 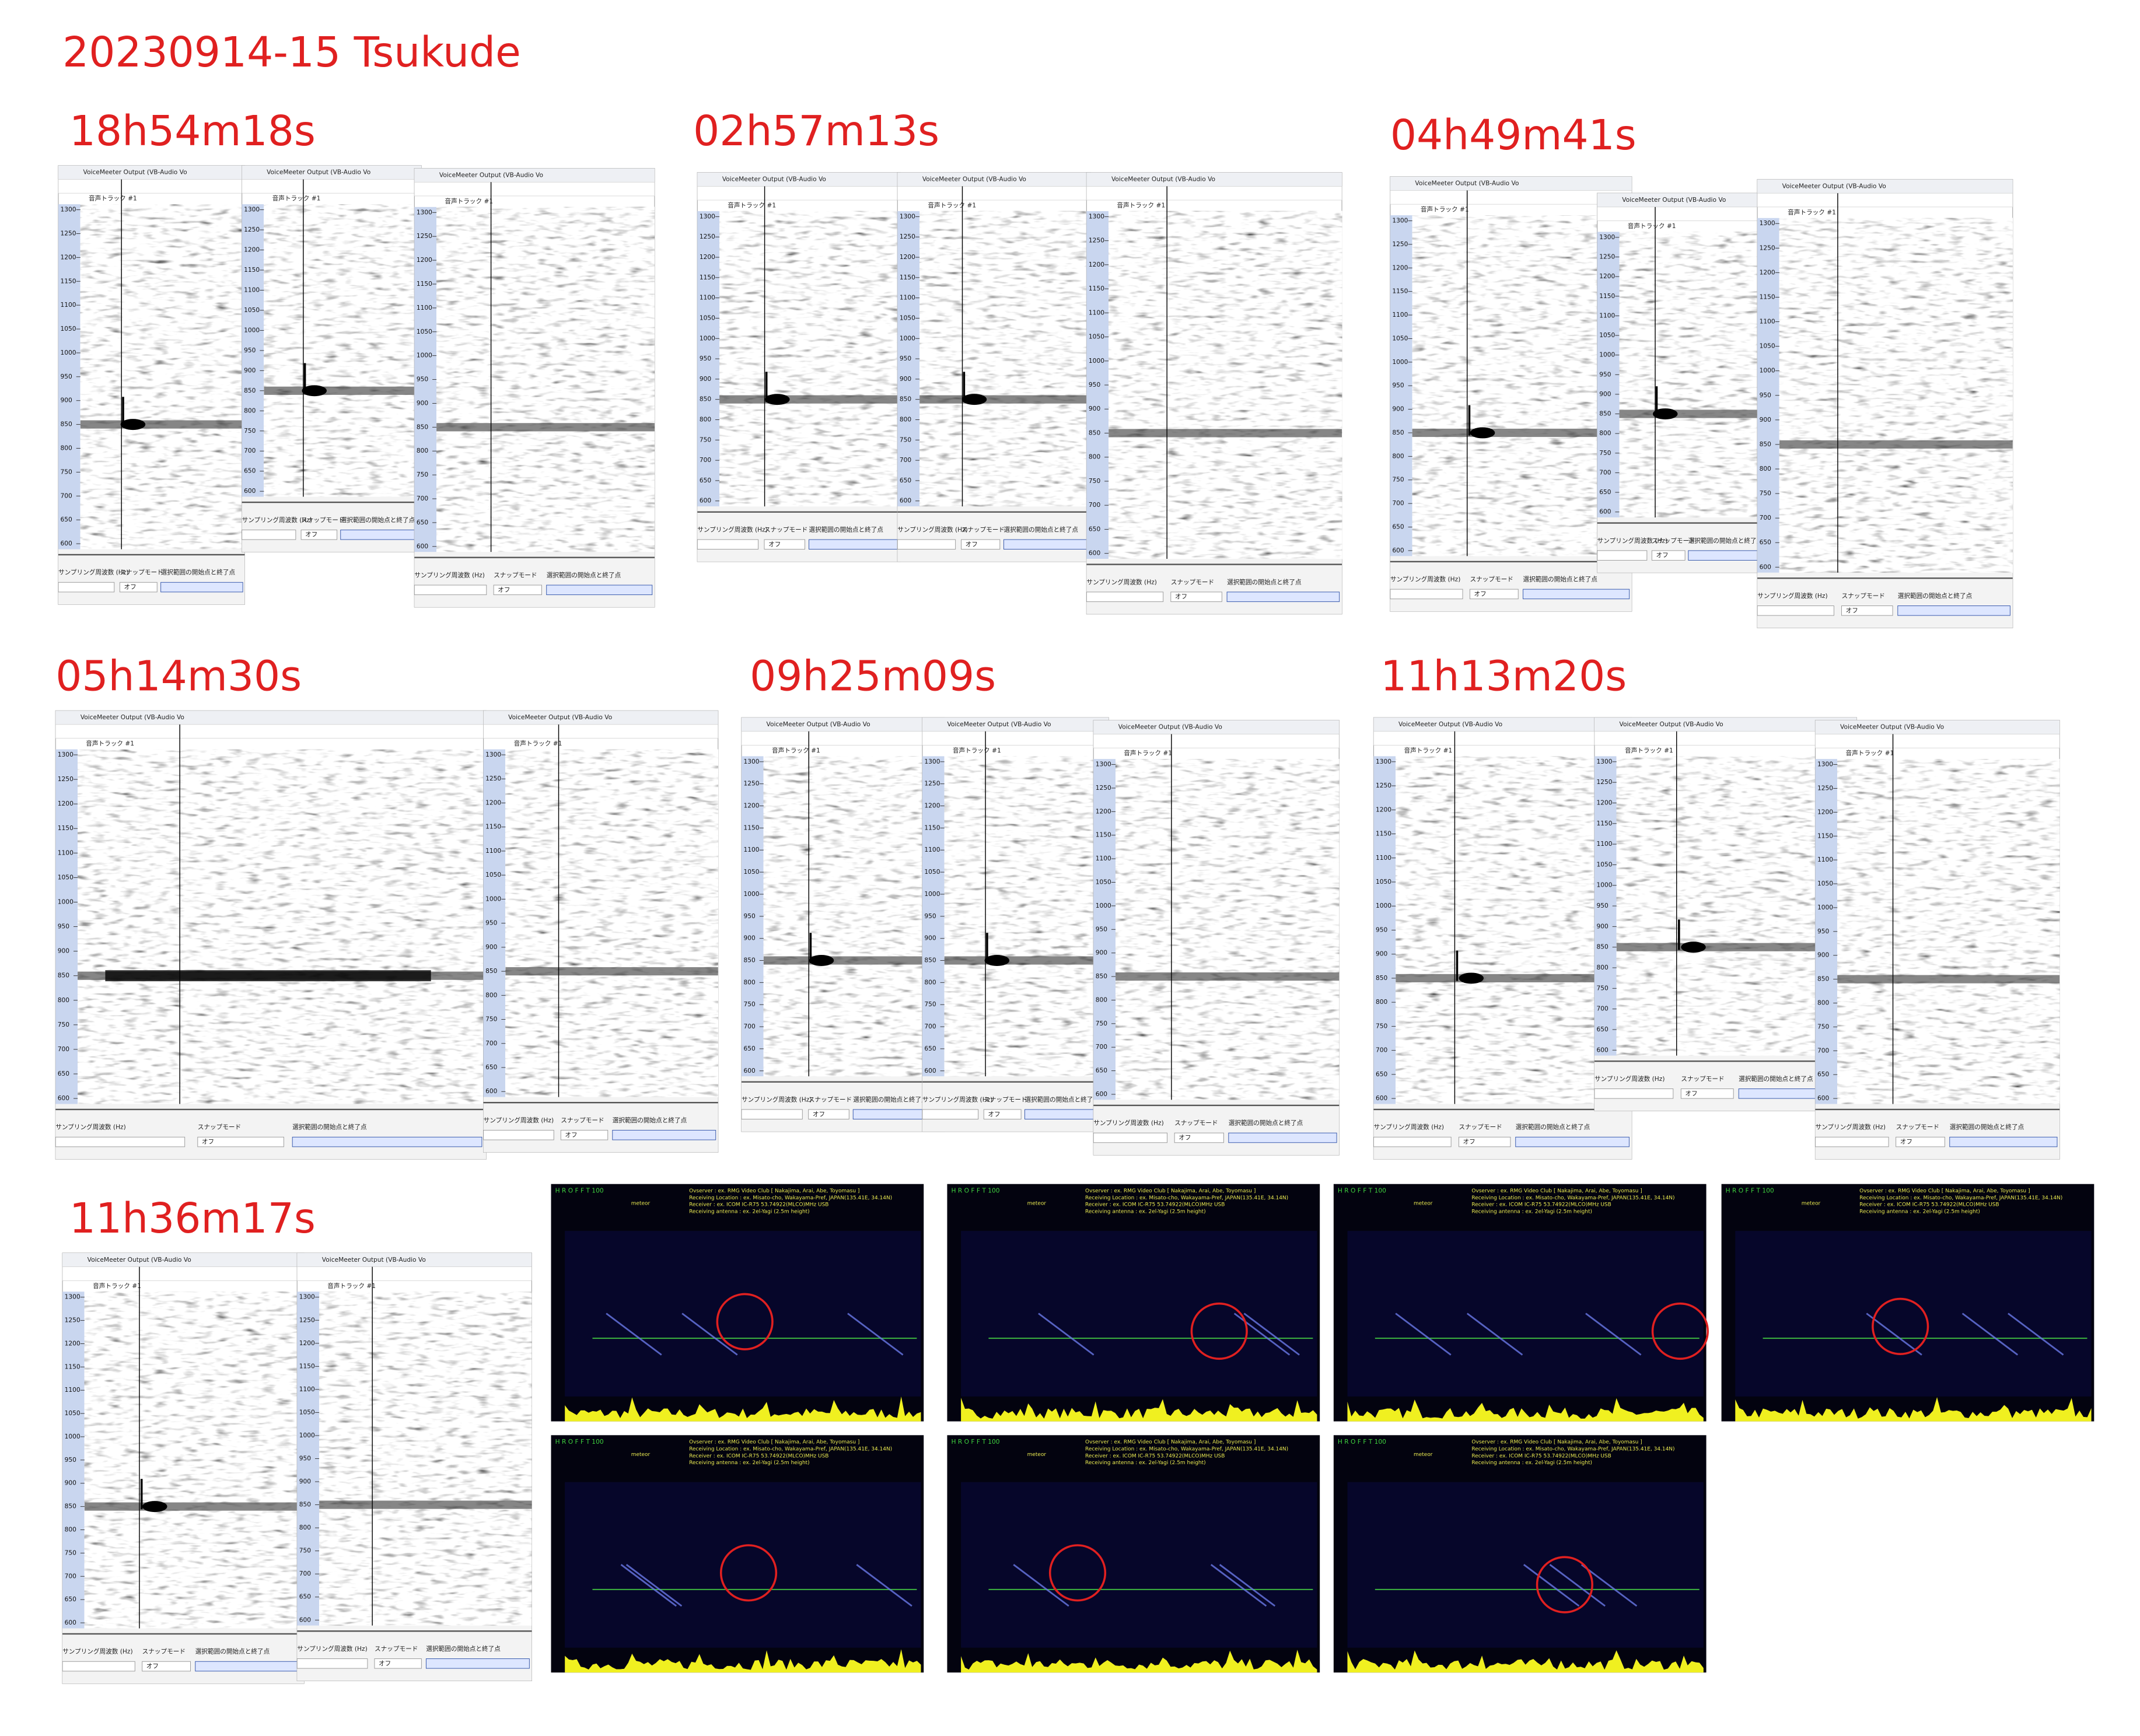 What do you see at coordinates (1382, 1074) in the screenshot?
I see `freq-tick-label: 650` at bounding box center [1382, 1074].